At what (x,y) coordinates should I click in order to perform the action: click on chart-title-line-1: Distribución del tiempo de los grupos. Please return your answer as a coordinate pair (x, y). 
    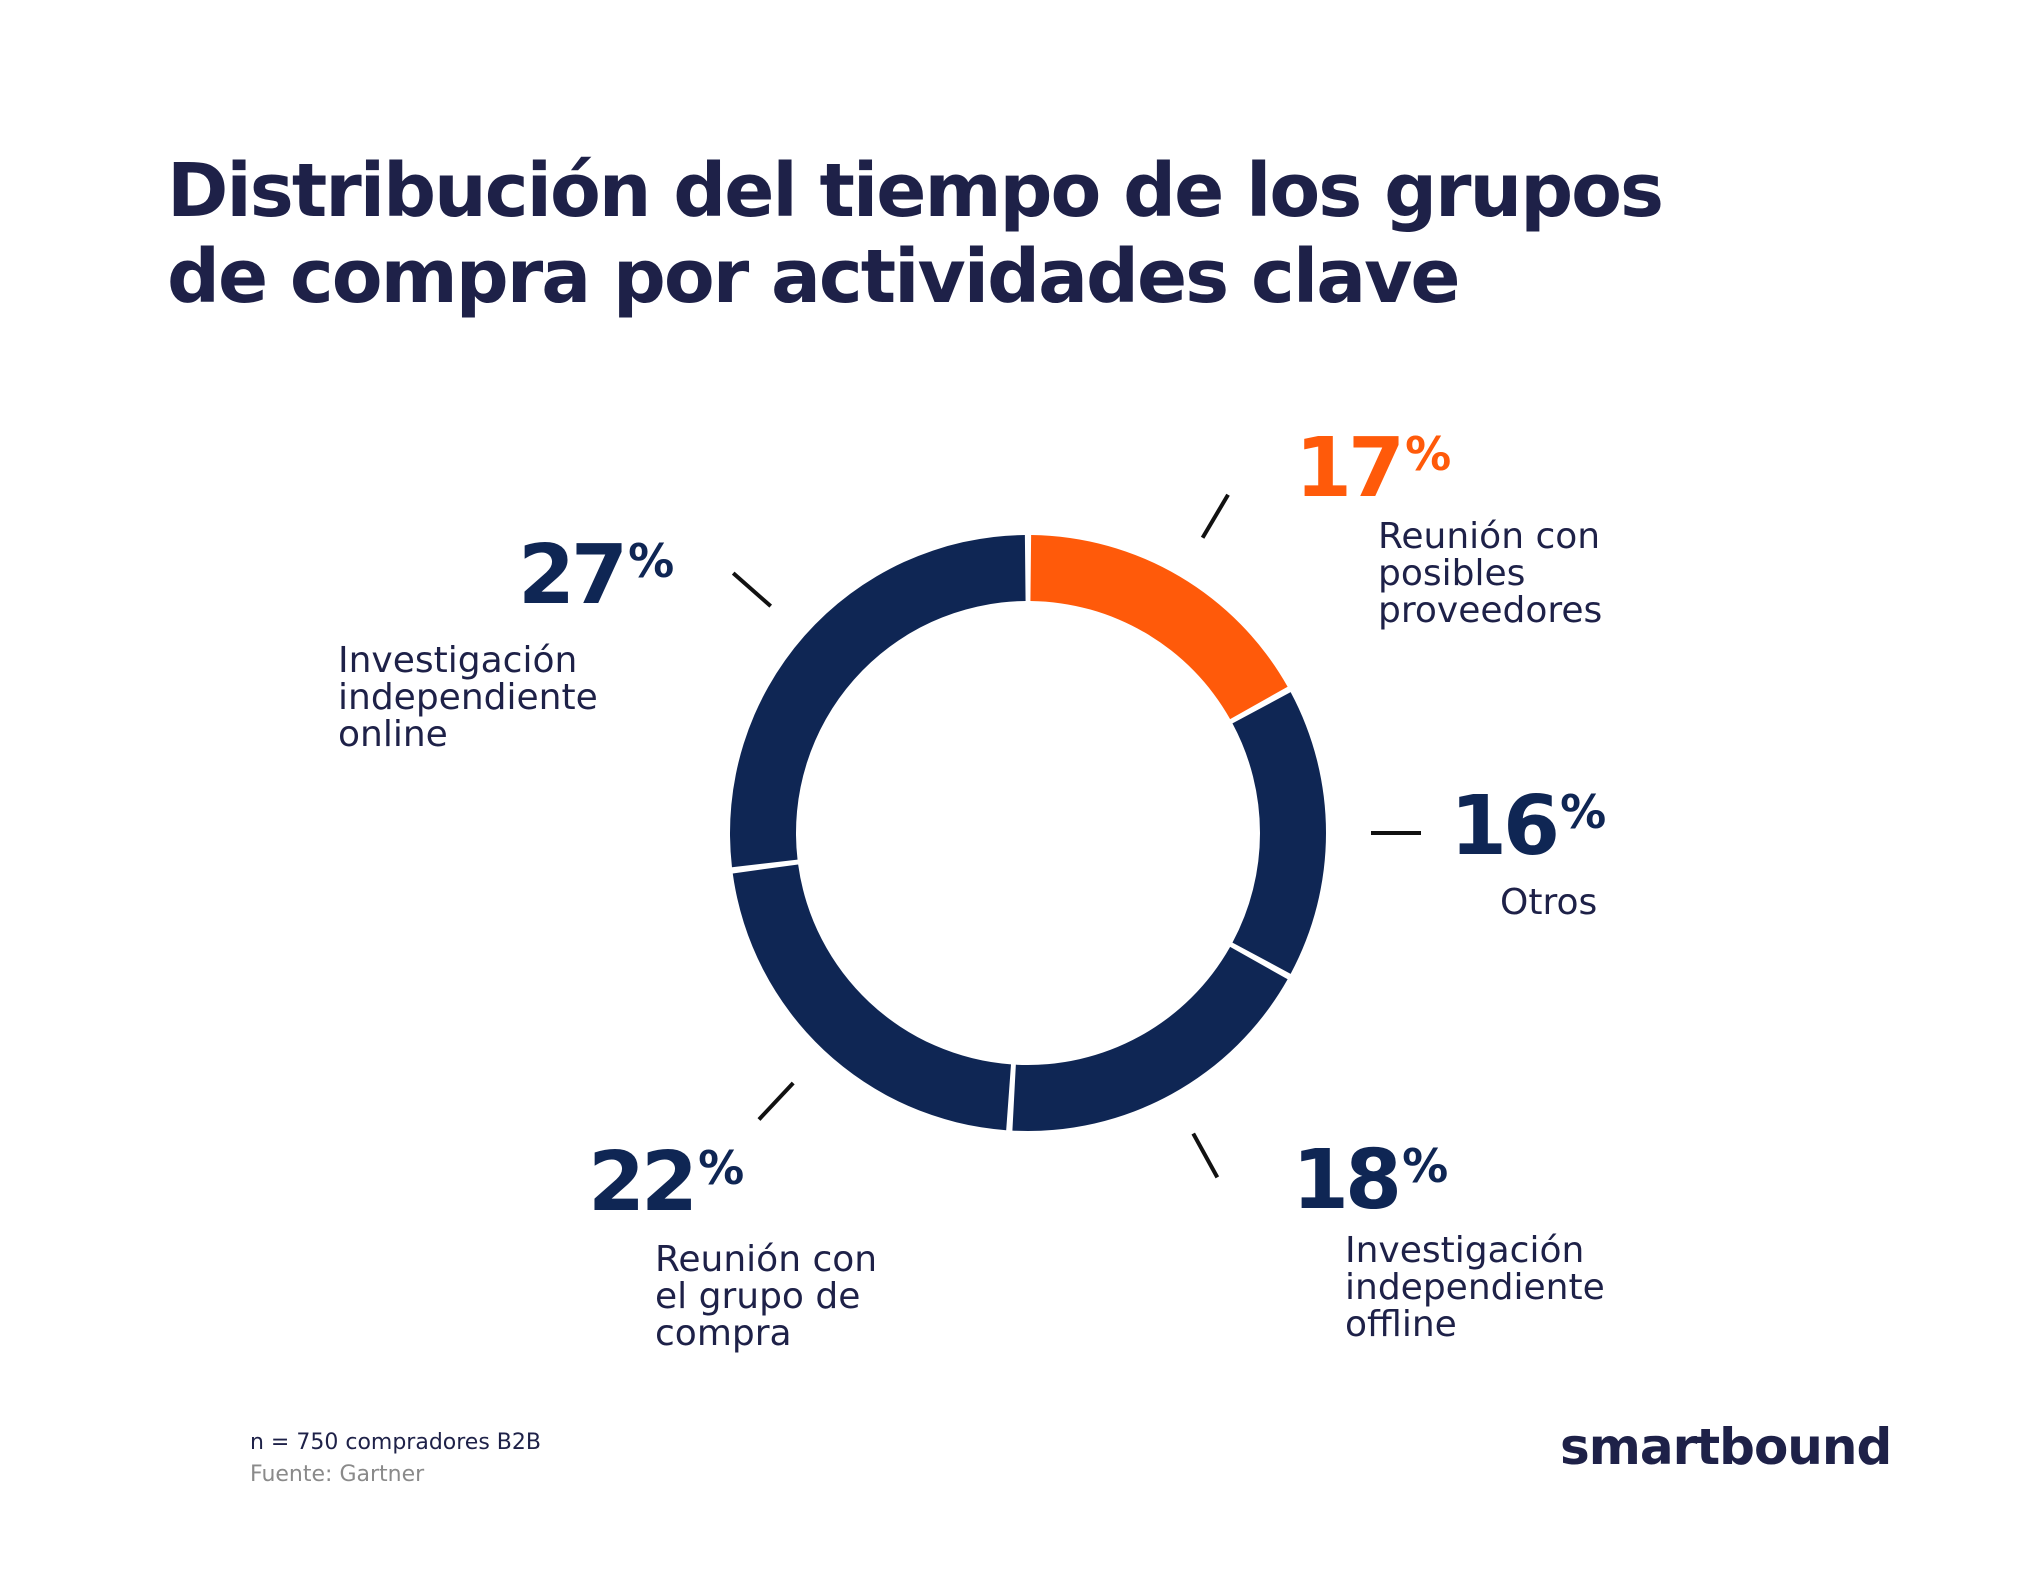
    Looking at the image, I should click on (915, 191).